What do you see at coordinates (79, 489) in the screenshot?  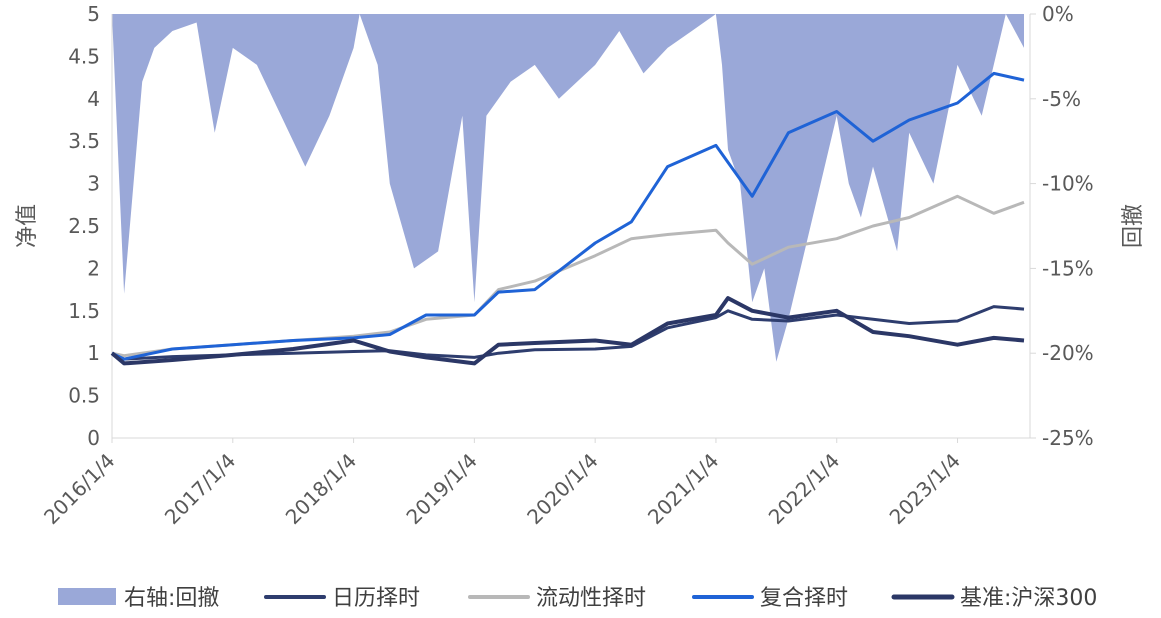 I see `x-tick-label: 2016/1/4` at bounding box center [79, 489].